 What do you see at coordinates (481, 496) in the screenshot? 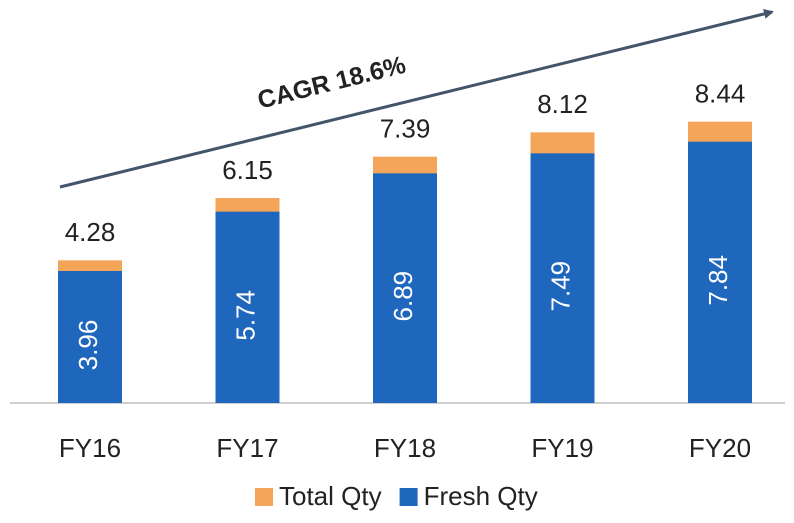
I see `legend-label: Fresh Qty` at bounding box center [481, 496].